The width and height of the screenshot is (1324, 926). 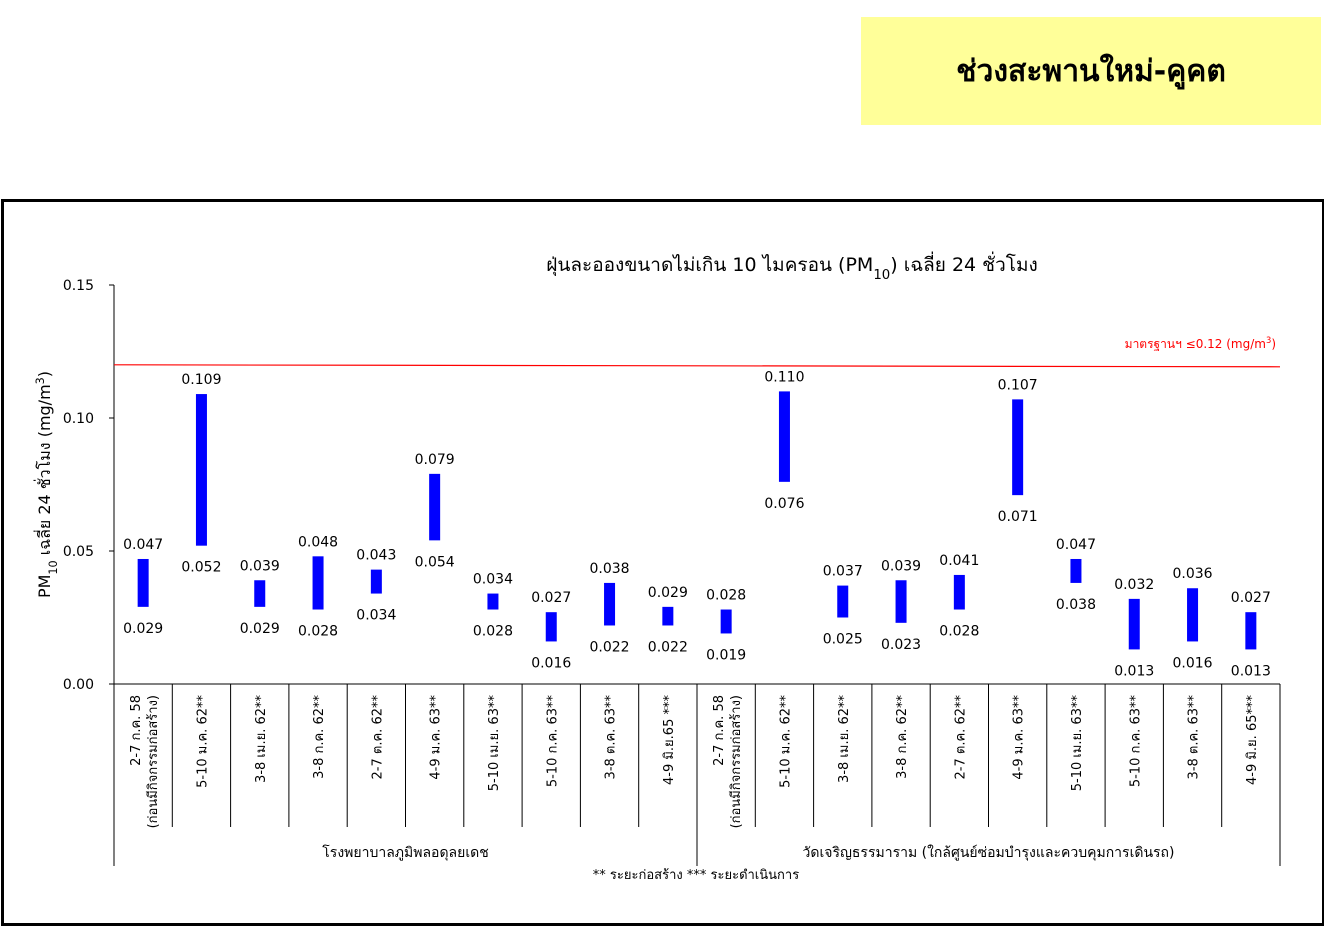 What do you see at coordinates (726, 655) in the screenshot?
I see `min-value-label: 0.019` at bounding box center [726, 655].